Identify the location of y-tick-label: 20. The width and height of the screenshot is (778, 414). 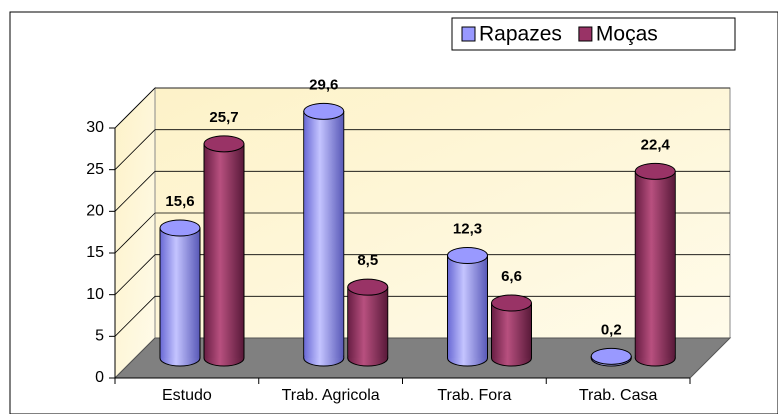
(95, 211).